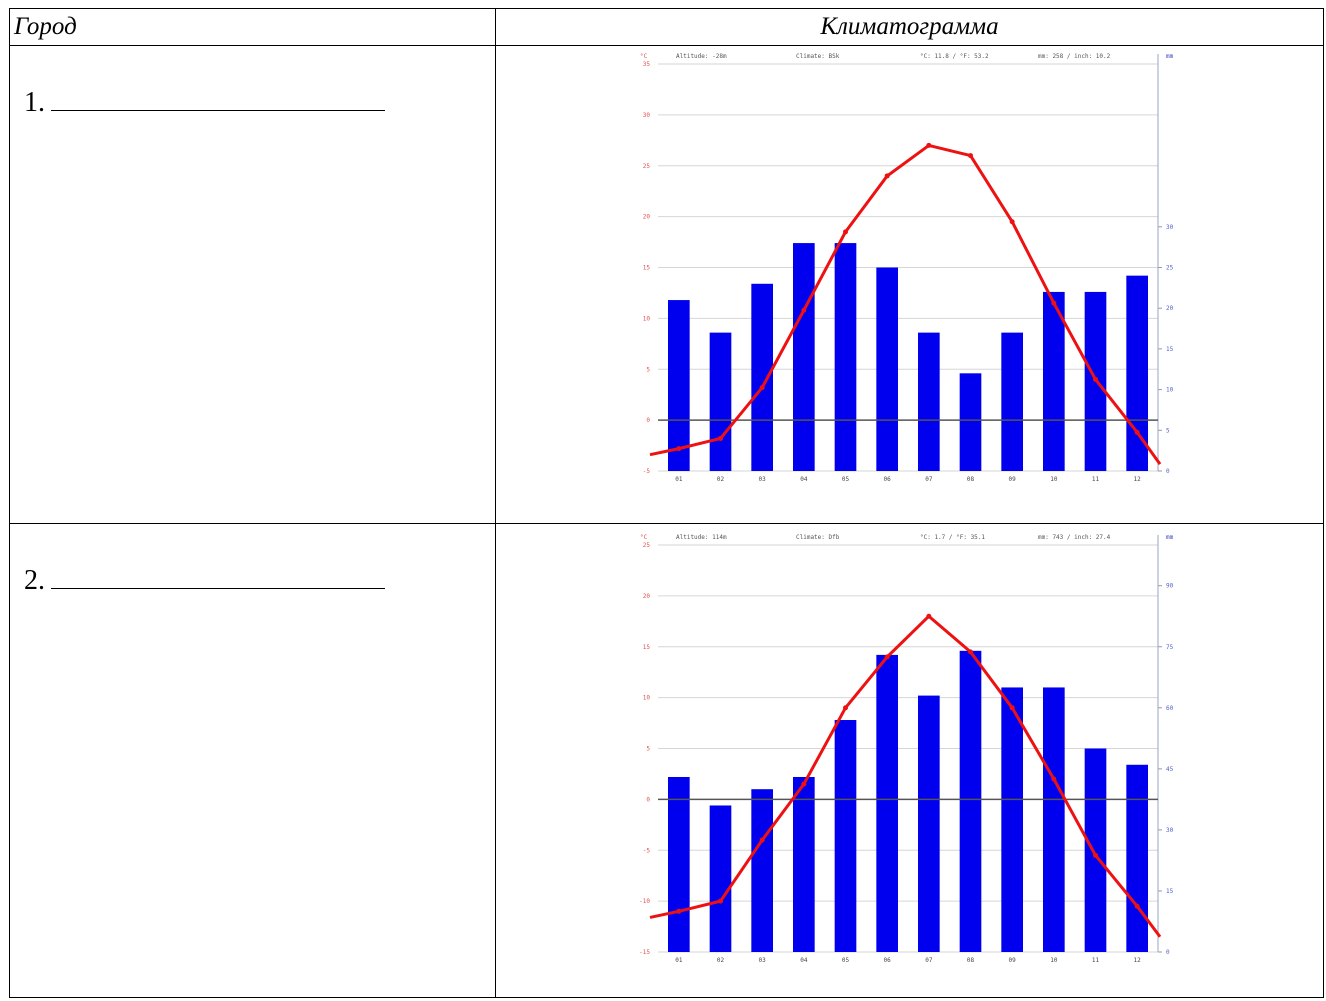 This screenshot has height=1001, width=1326. I want to click on info-temperature: °C: 1.7 / °F: 35.1, so click(952, 537).